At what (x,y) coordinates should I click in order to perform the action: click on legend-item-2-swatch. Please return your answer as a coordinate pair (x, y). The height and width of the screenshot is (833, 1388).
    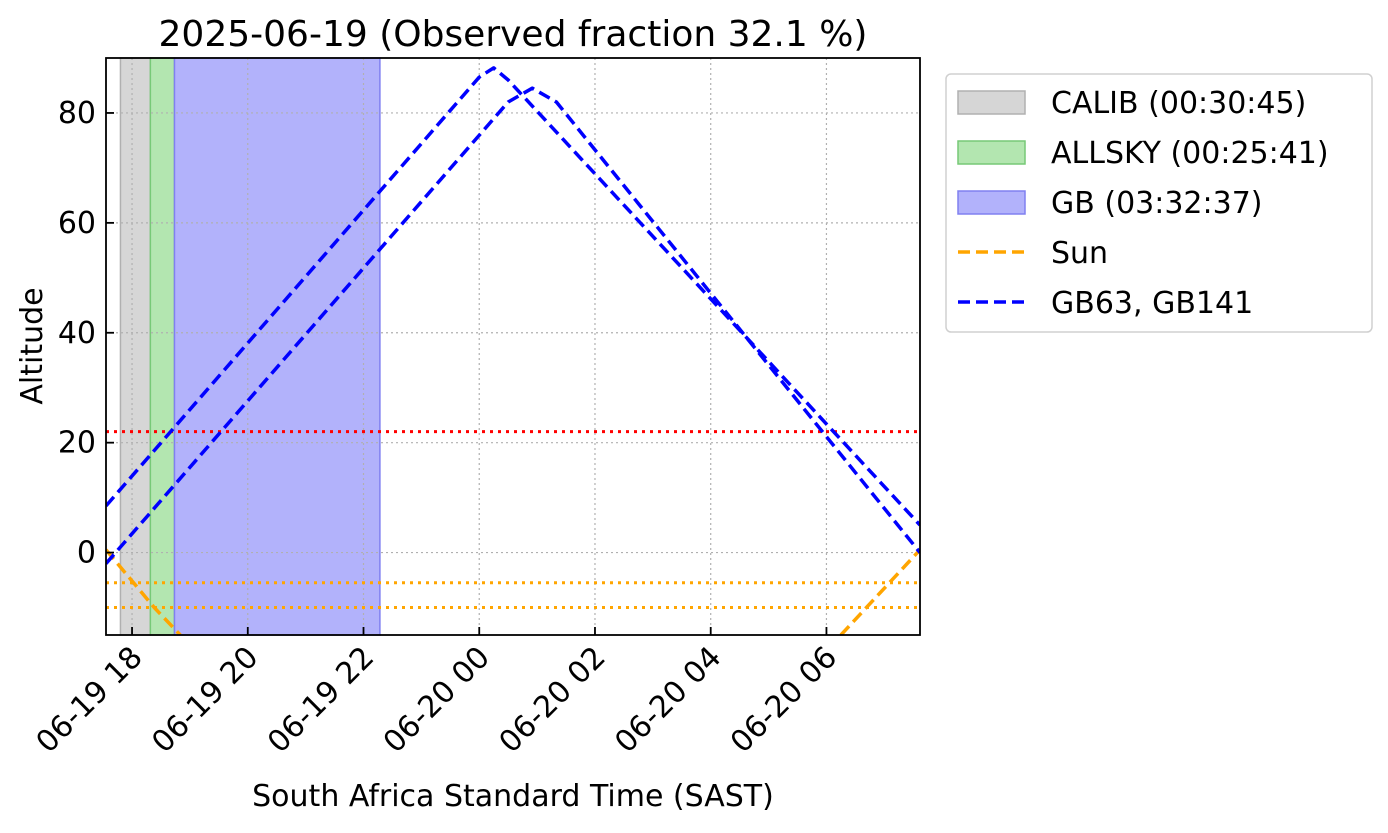
    Looking at the image, I should click on (991, 202).